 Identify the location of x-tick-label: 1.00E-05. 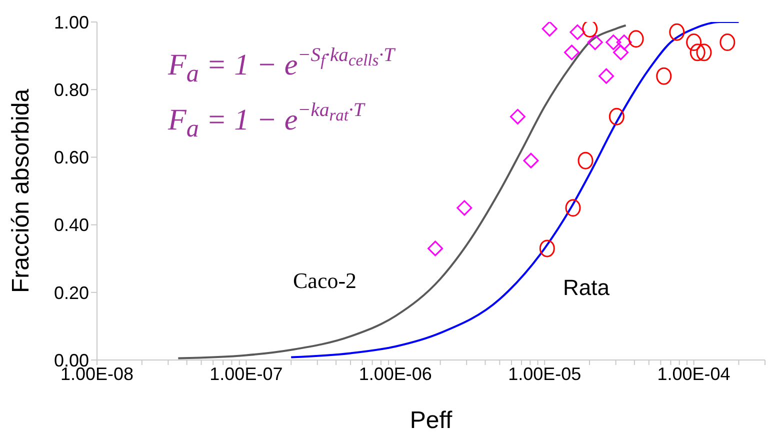
(545, 374).